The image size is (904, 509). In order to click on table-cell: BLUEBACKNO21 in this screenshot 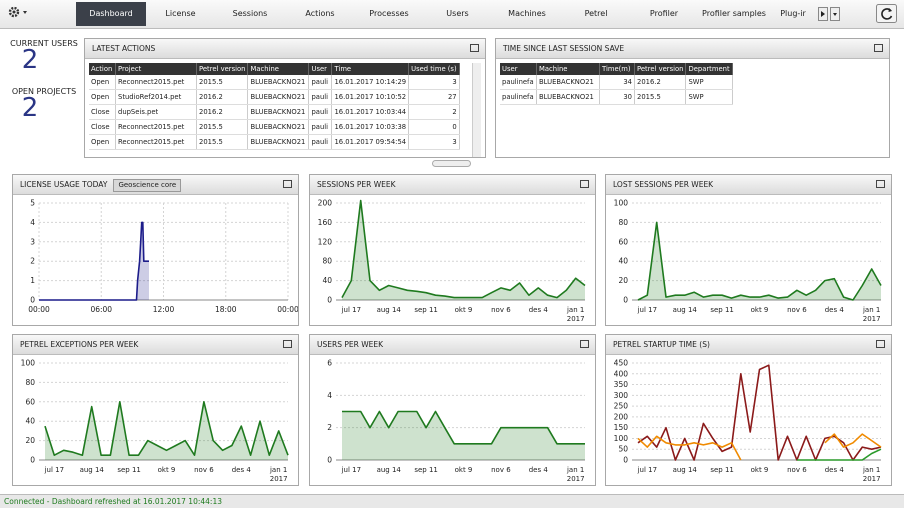, I will do `click(568, 82)`.